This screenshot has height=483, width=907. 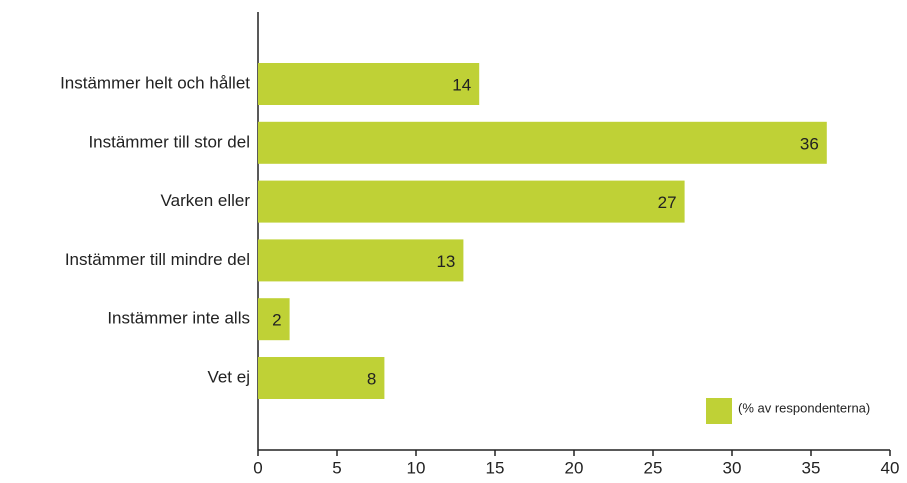 I want to click on legend-label: (% av respondenterna), so click(x=804, y=407).